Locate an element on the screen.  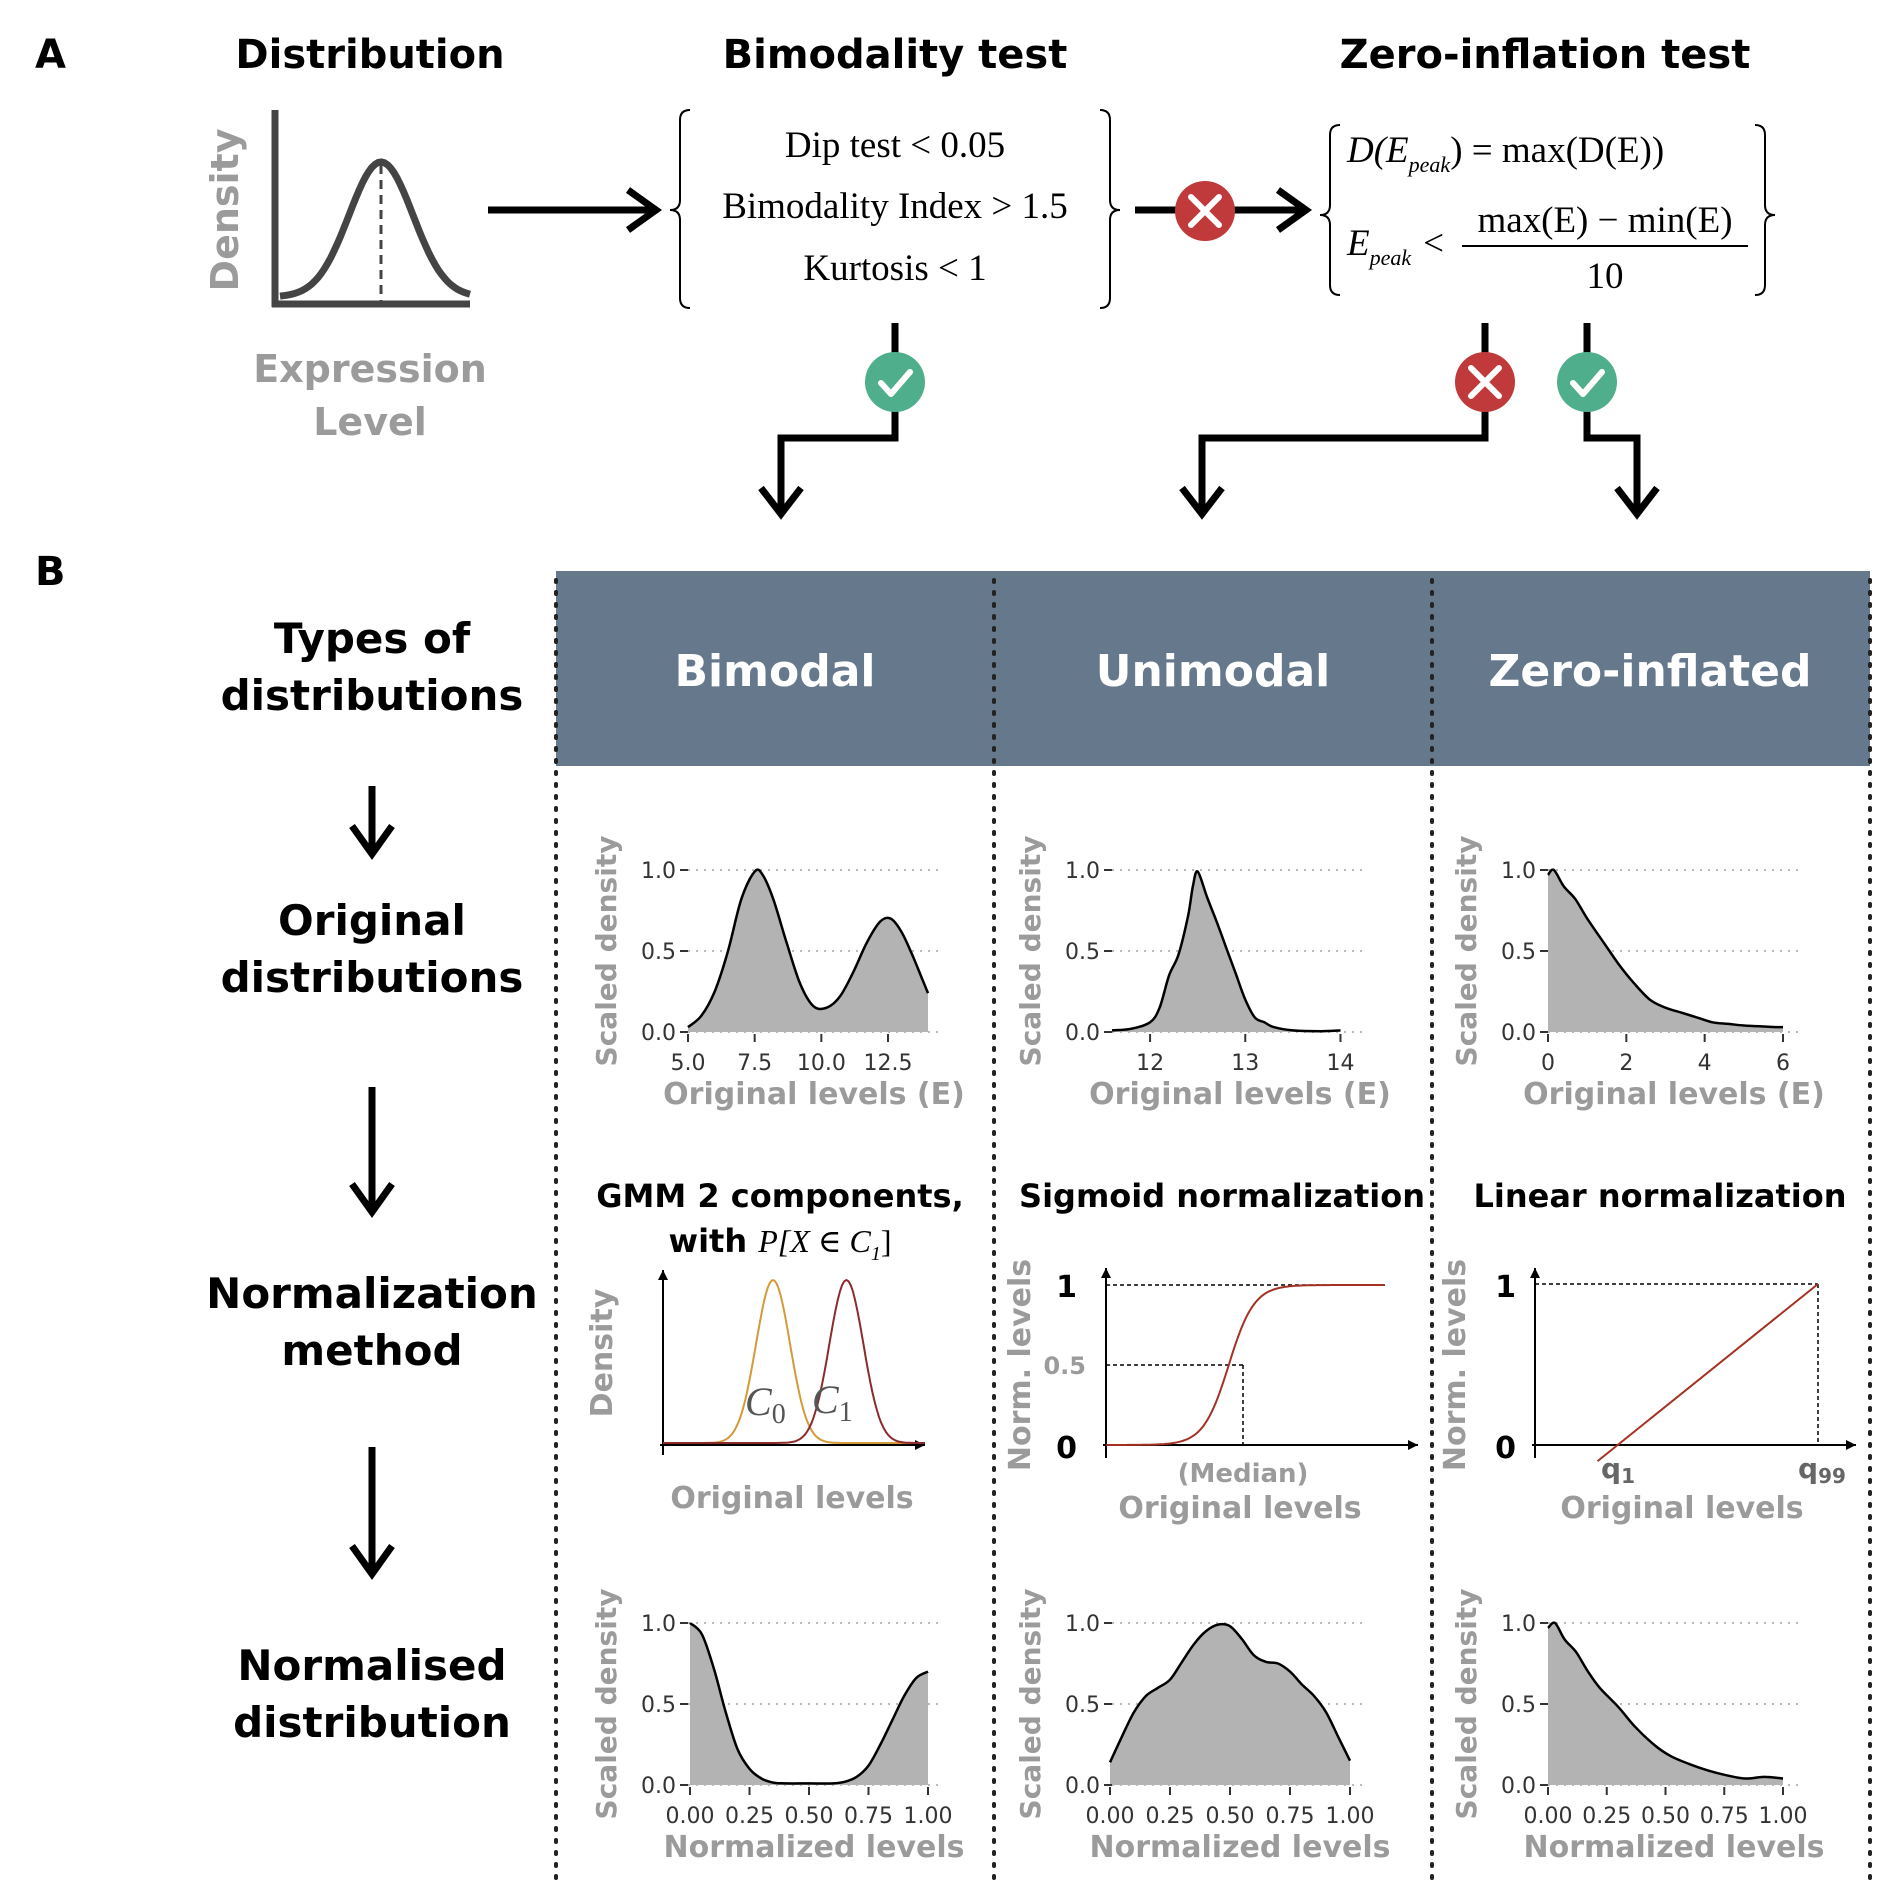
linear-tick-1: 1 is located at coordinates (1505, 1287).